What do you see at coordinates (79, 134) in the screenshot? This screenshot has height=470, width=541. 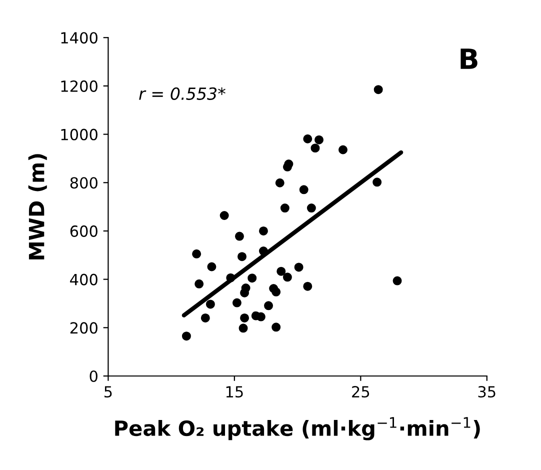 I see `y-tick-label: 1000` at bounding box center [79, 134].